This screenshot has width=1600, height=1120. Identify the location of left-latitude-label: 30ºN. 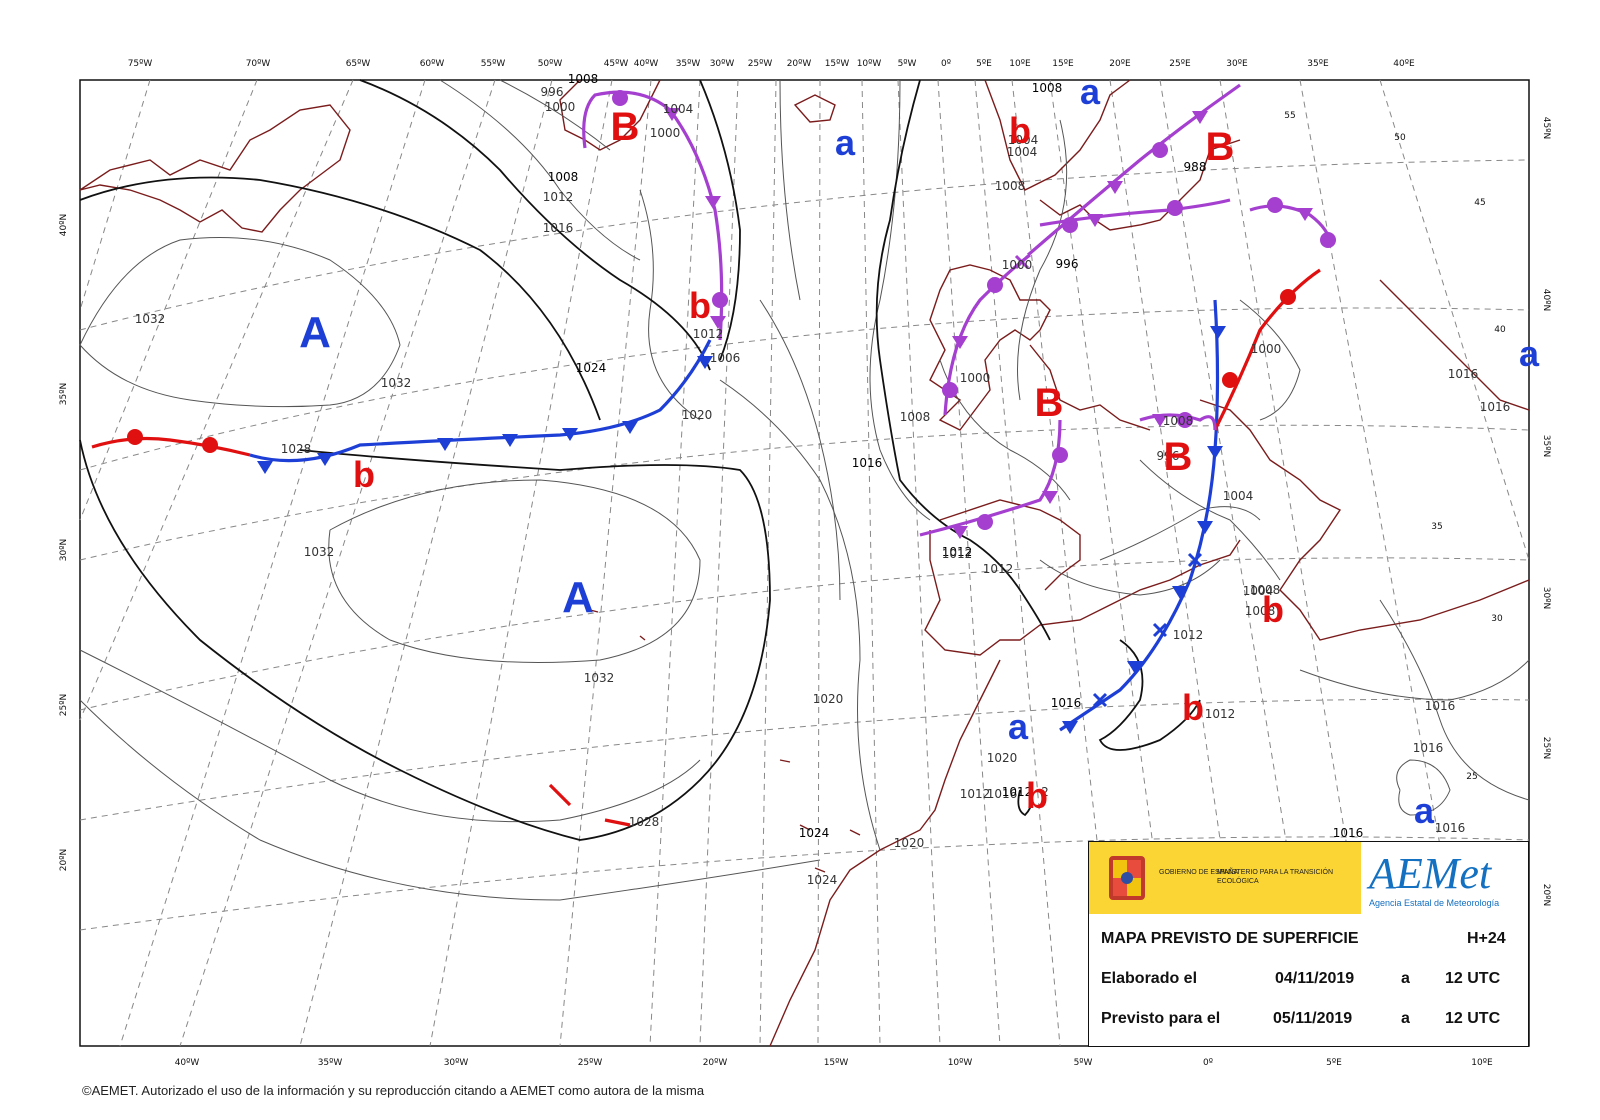
(64, 550).